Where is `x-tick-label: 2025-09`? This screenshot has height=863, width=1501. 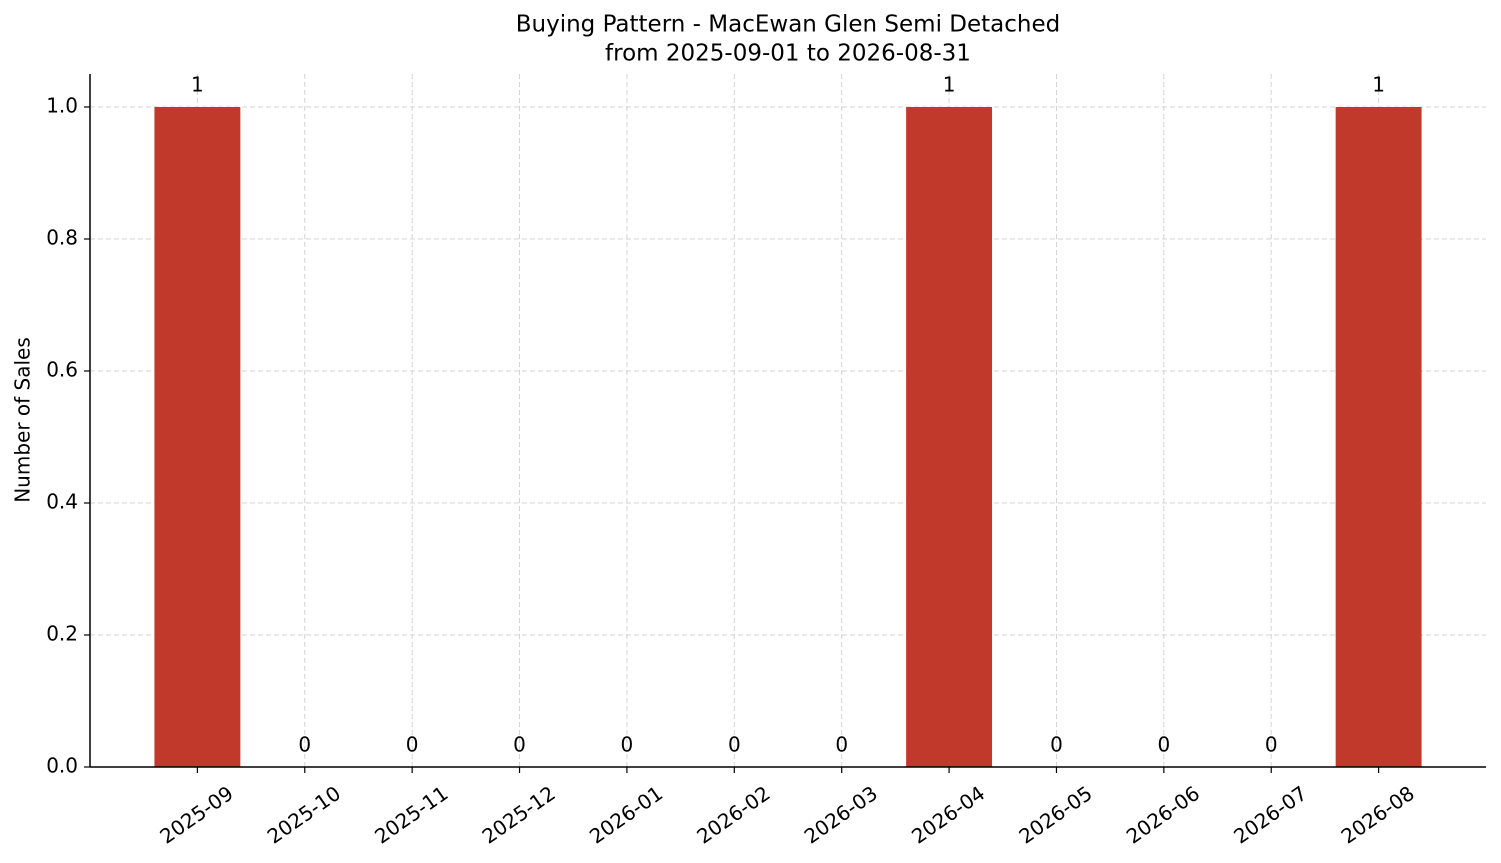
x-tick-label: 2025-09 is located at coordinates (196, 815).